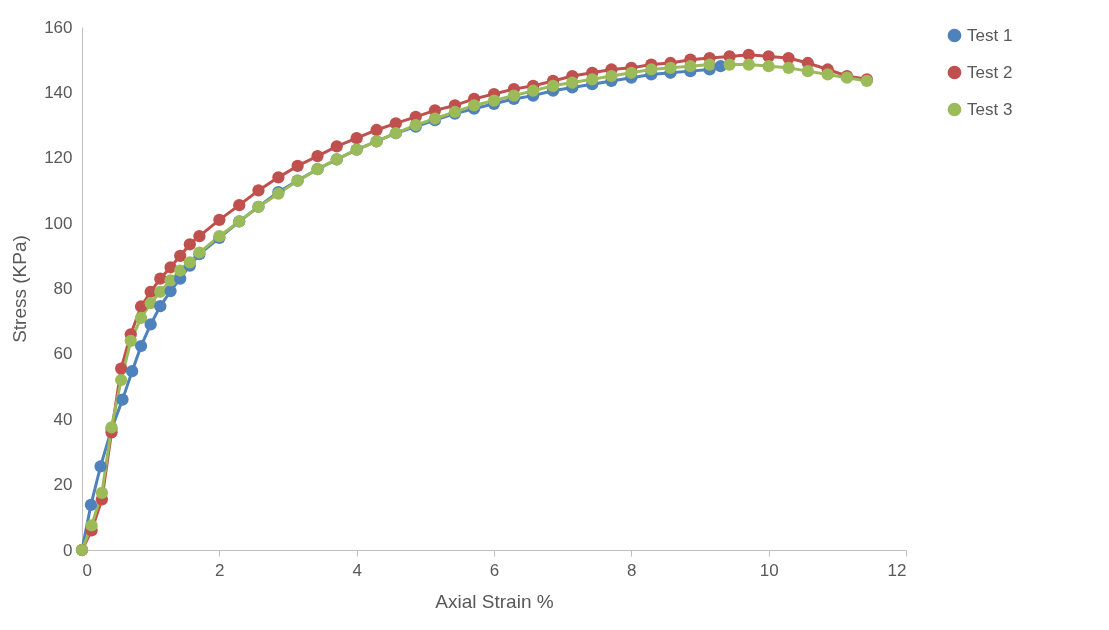 The image size is (1109, 630). What do you see at coordinates (990, 35) in the screenshot?
I see `legend-label: Test 1` at bounding box center [990, 35].